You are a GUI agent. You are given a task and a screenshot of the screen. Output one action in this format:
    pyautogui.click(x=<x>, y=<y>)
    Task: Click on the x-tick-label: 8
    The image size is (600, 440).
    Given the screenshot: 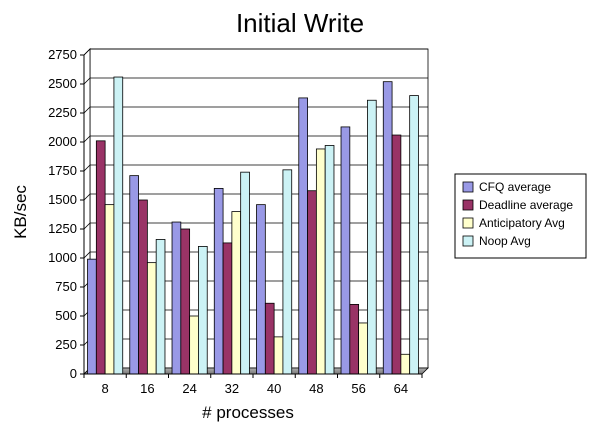 What is the action you would take?
    pyautogui.click(x=105, y=388)
    